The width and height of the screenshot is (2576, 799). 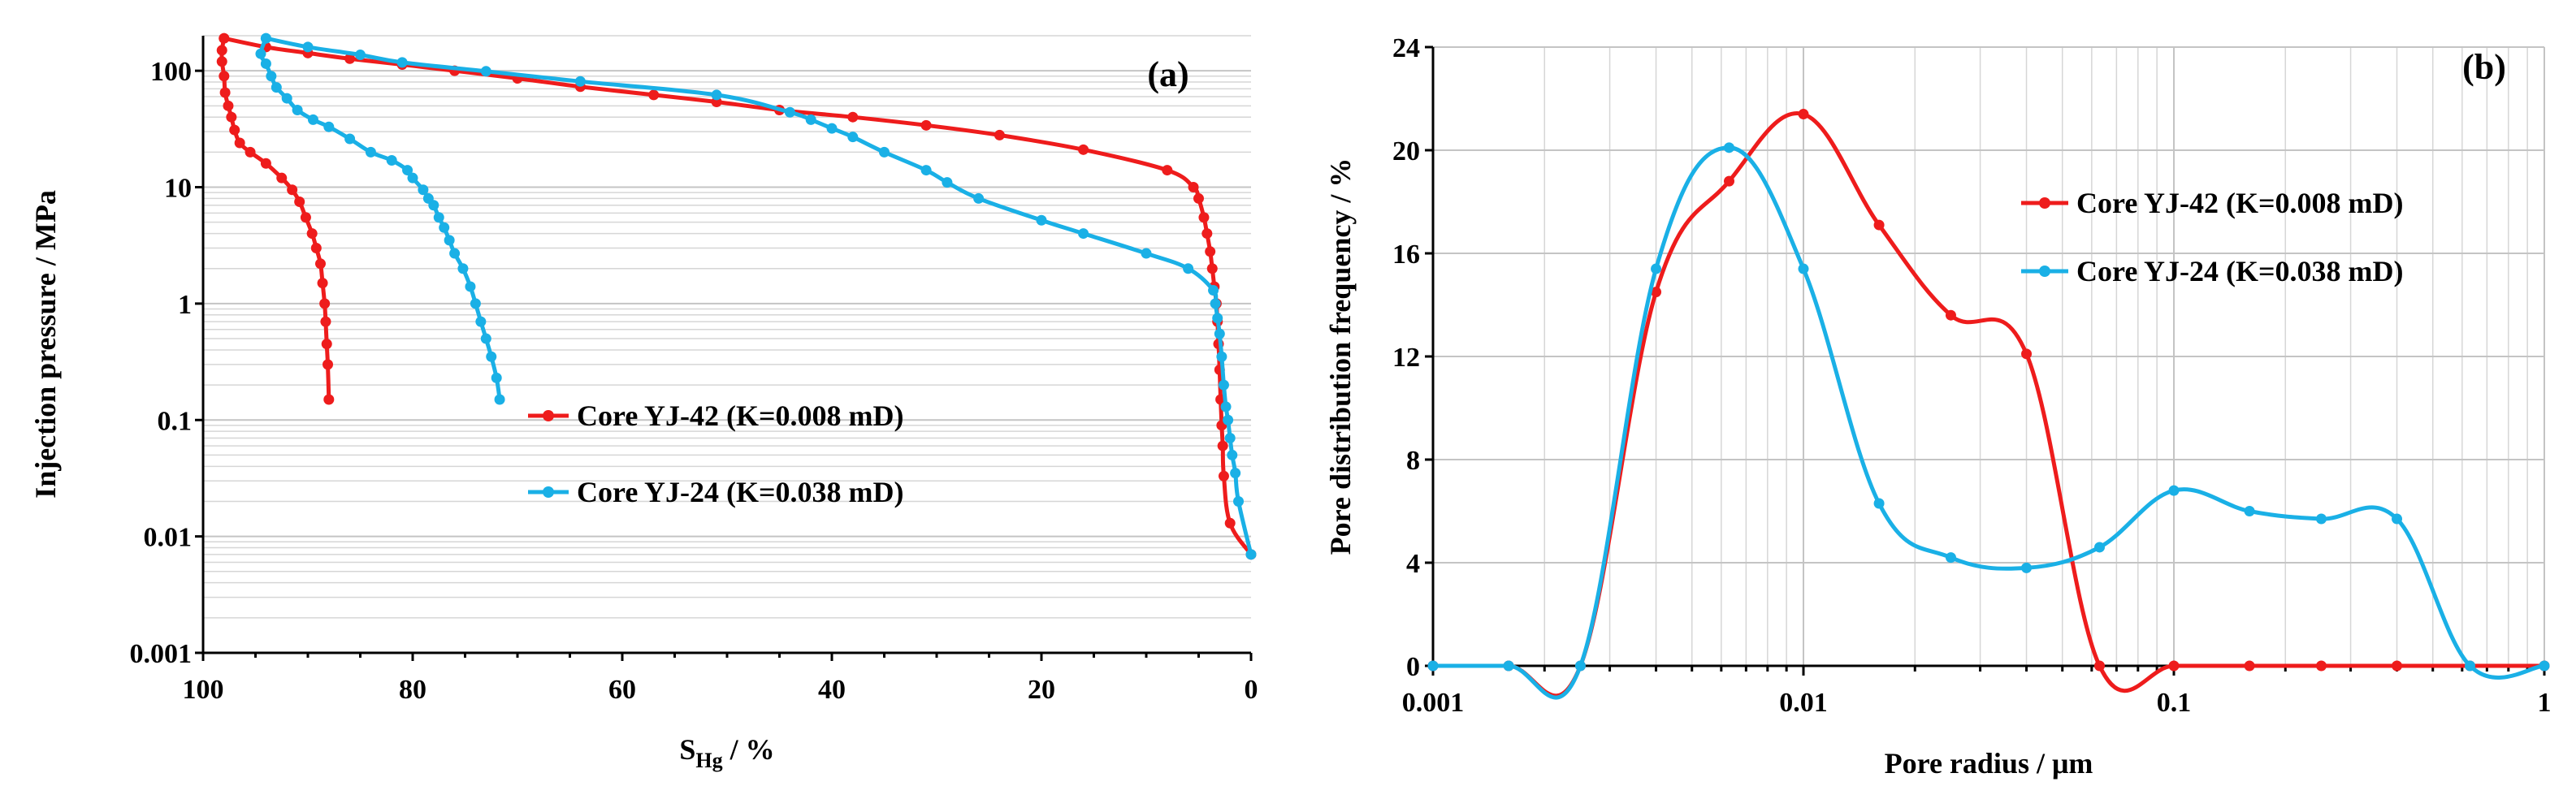 What do you see at coordinates (687, 749) in the screenshot?
I see `x-axis-title-main: S` at bounding box center [687, 749].